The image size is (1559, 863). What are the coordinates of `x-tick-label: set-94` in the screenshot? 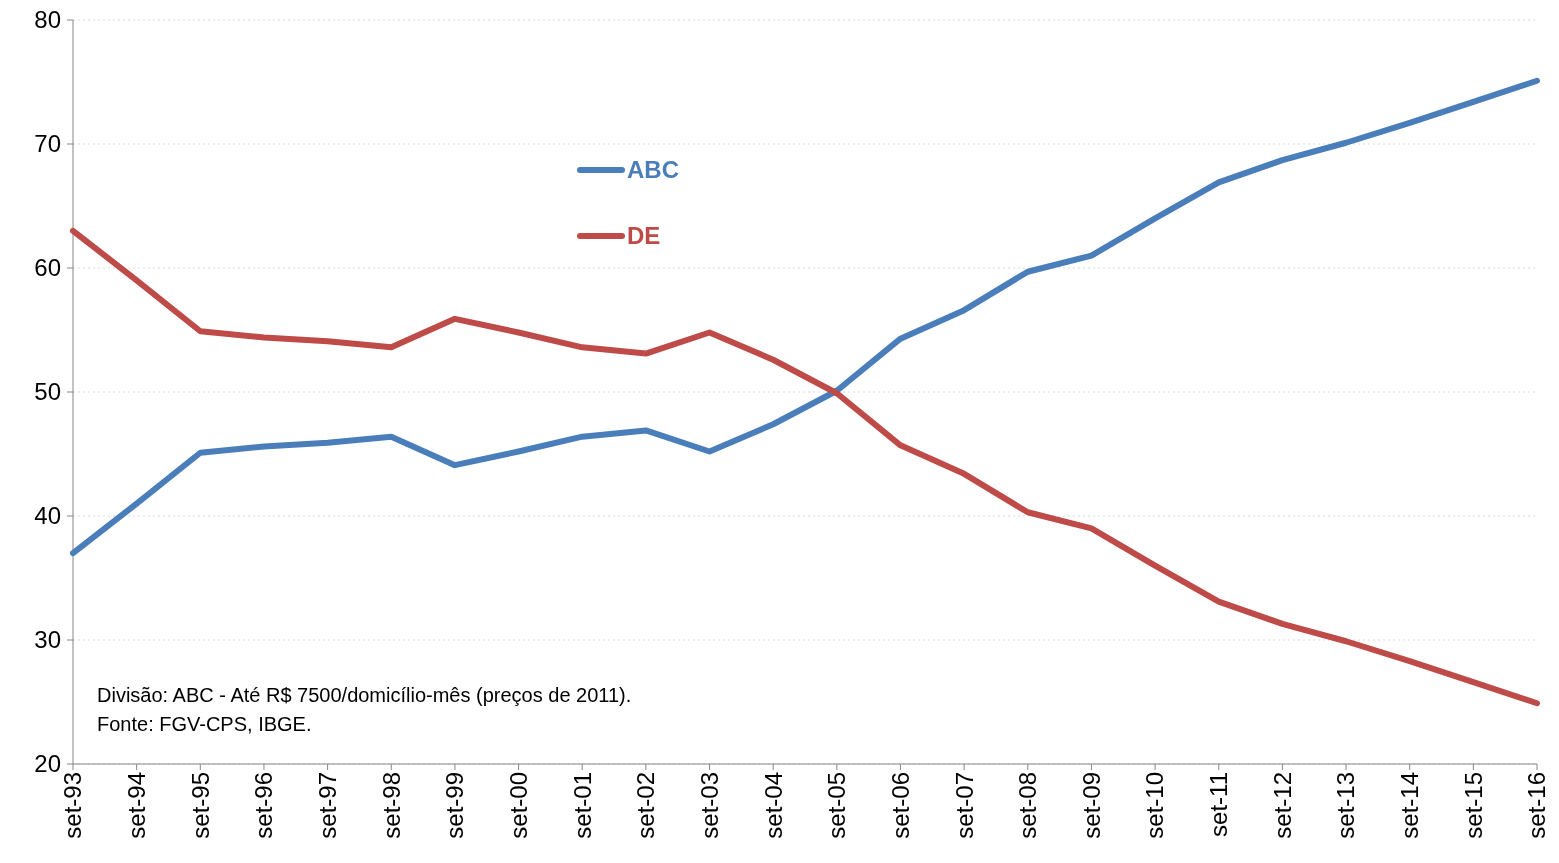 It's located at (137, 805).